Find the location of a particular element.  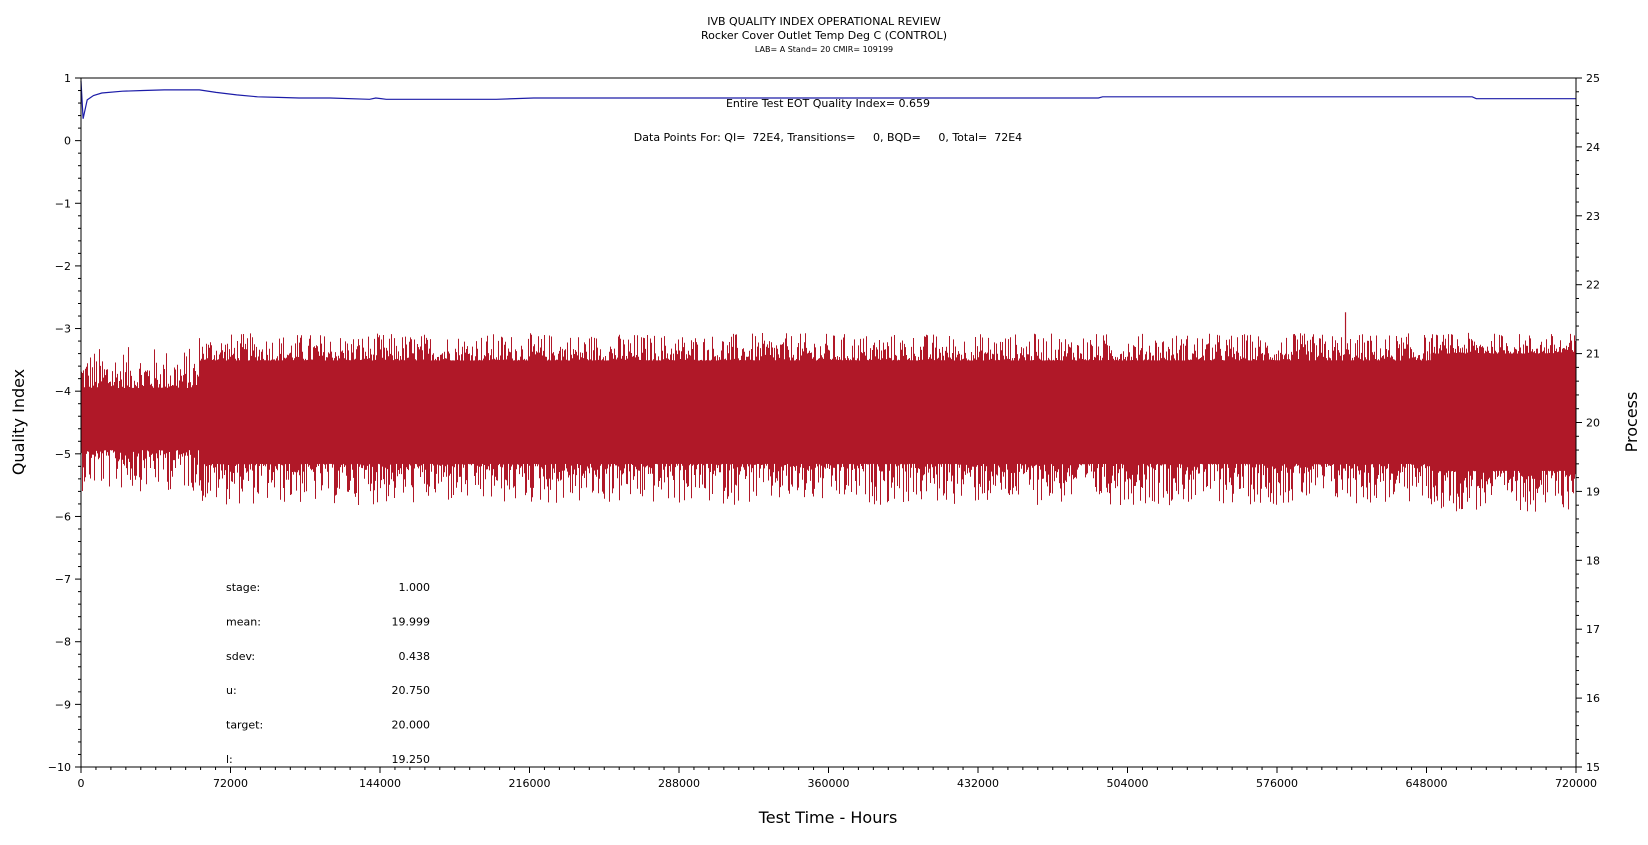

y-left-tick-label: −6 is located at coordinates (63, 516).